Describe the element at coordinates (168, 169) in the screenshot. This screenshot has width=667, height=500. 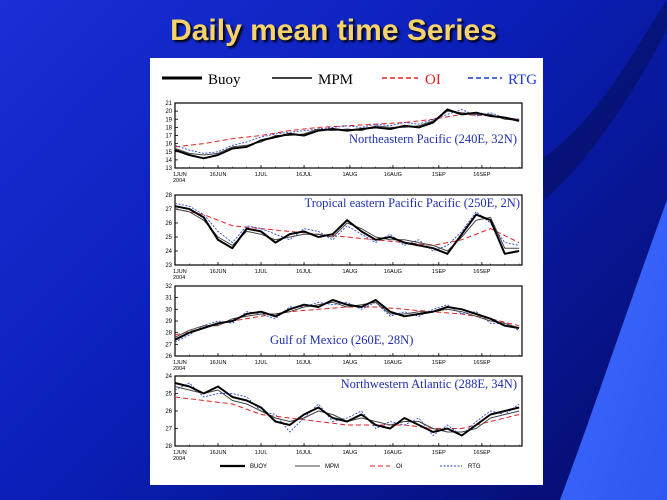
I see `y-tick-label: 13` at that location.